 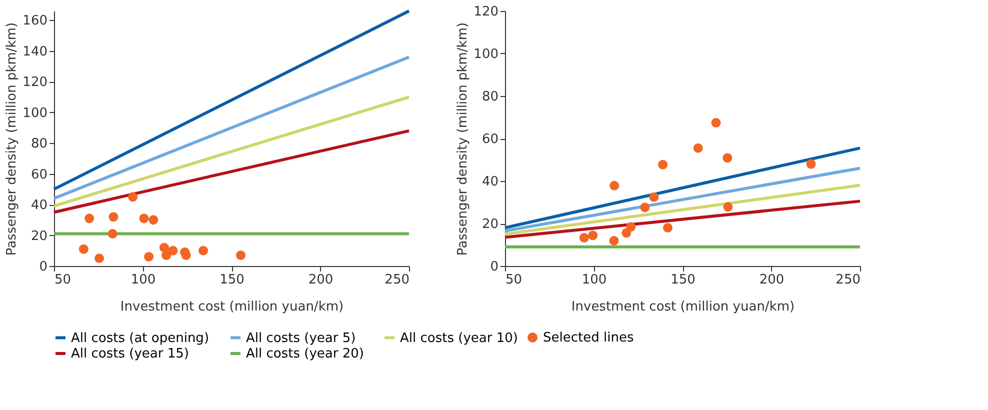 What do you see at coordinates (305, 354) in the screenshot?
I see `legend-label: All costs (year 20)` at bounding box center [305, 354].